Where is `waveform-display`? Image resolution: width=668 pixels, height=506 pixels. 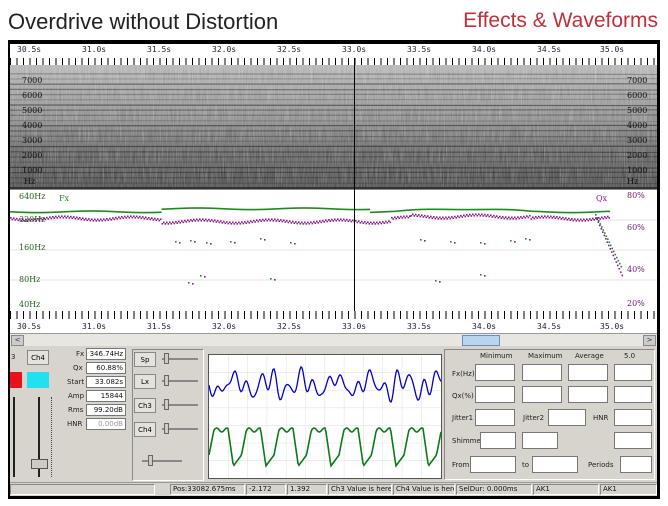
waveform-display is located at coordinates (325, 416).